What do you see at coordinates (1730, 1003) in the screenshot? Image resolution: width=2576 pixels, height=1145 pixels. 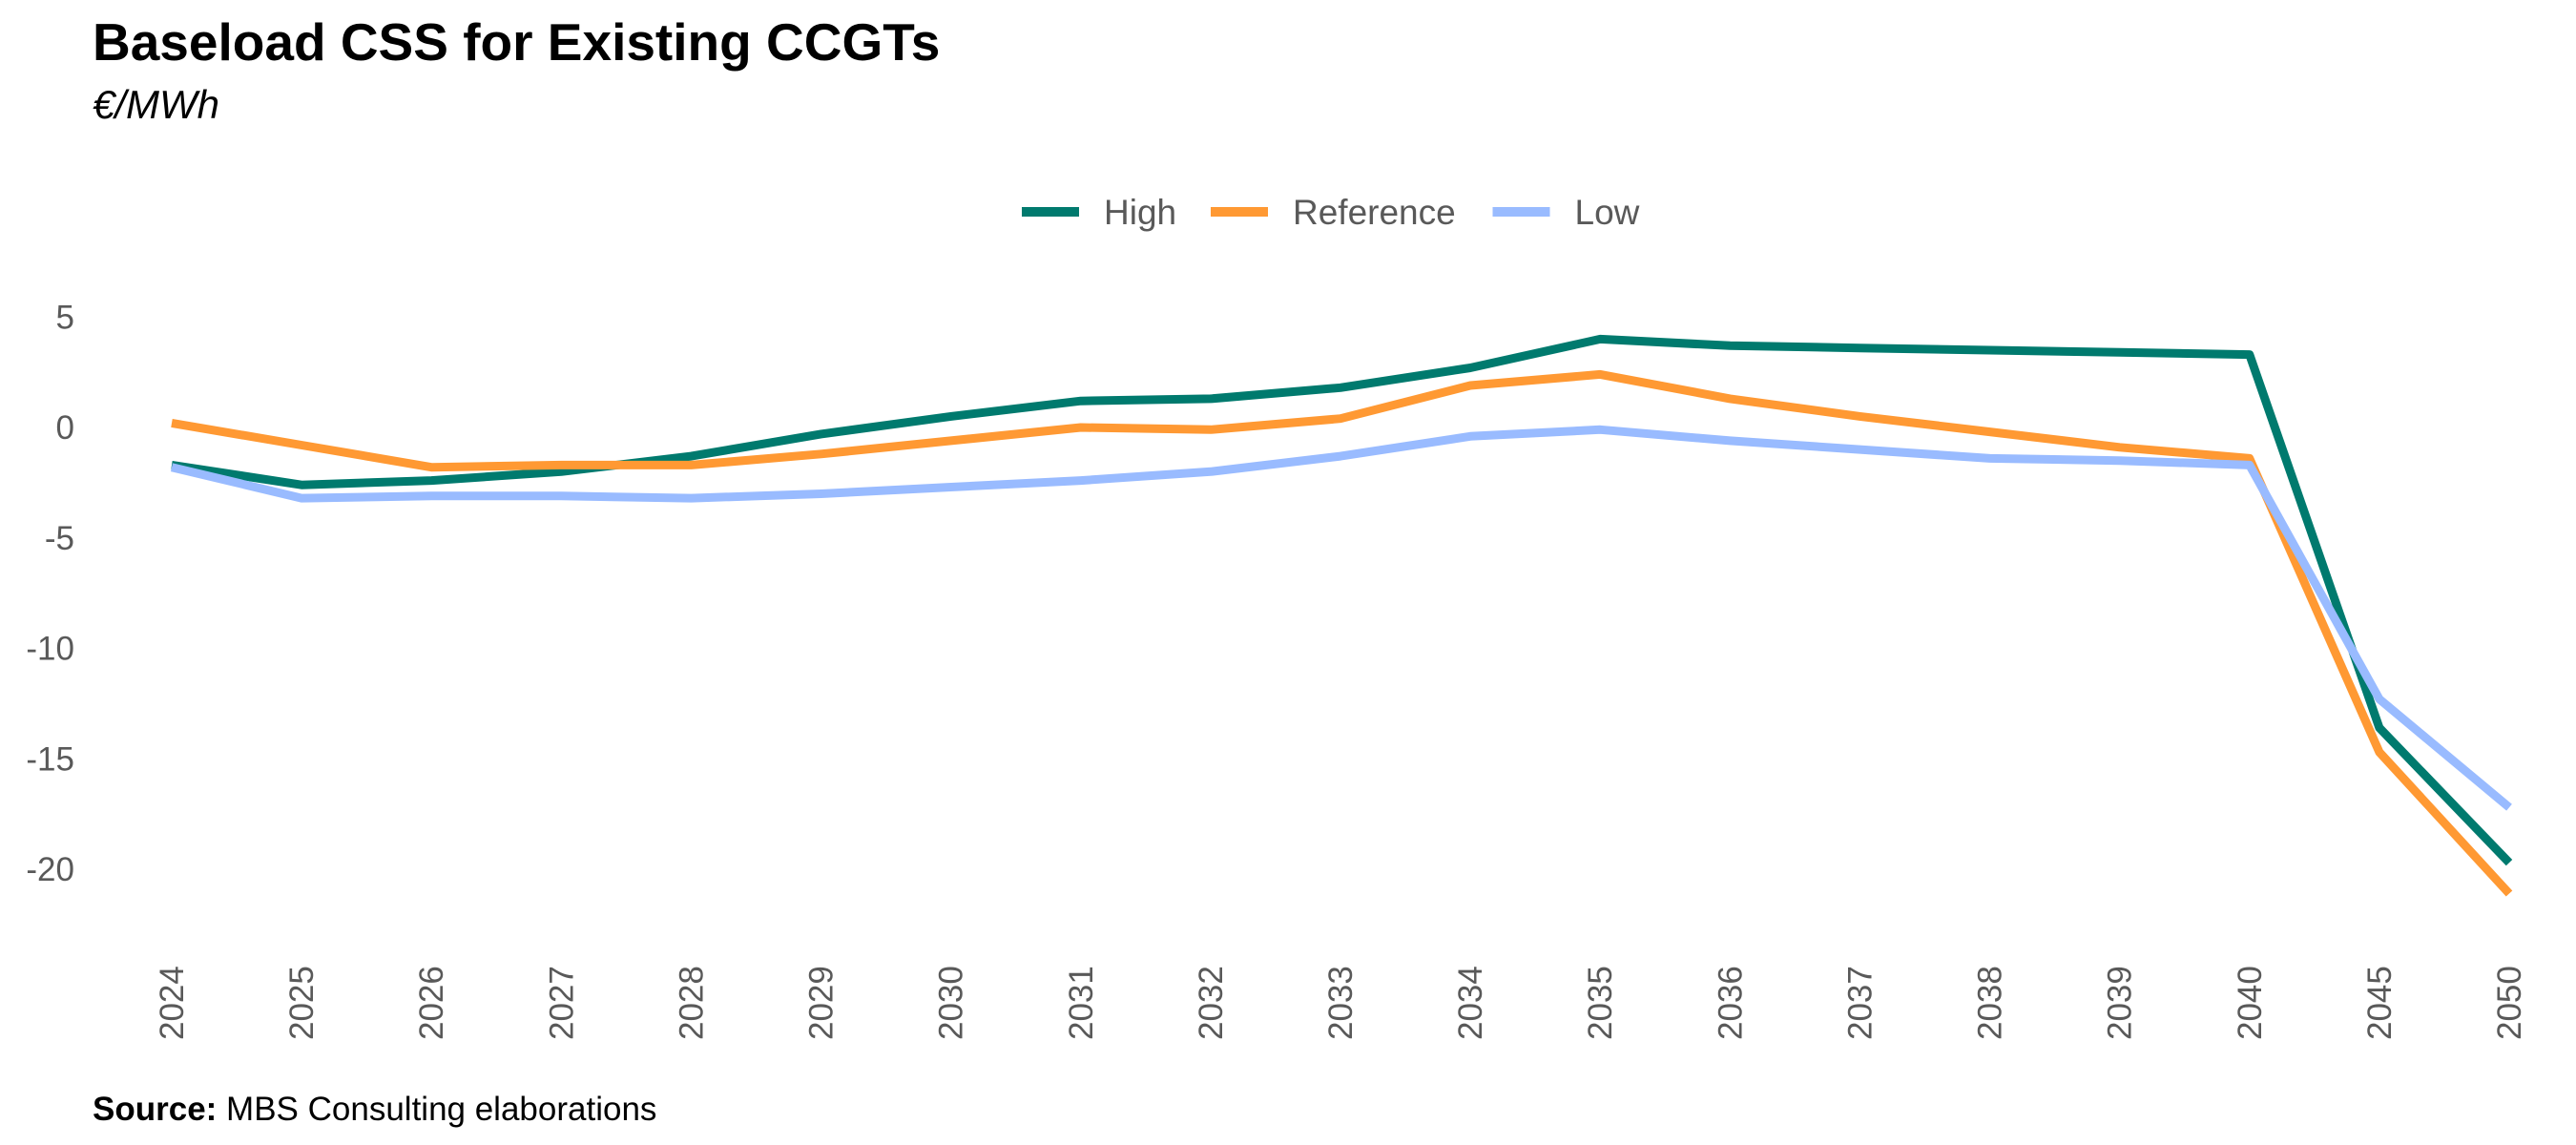 I see `x-tick-label: 2036` at bounding box center [1730, 1003].